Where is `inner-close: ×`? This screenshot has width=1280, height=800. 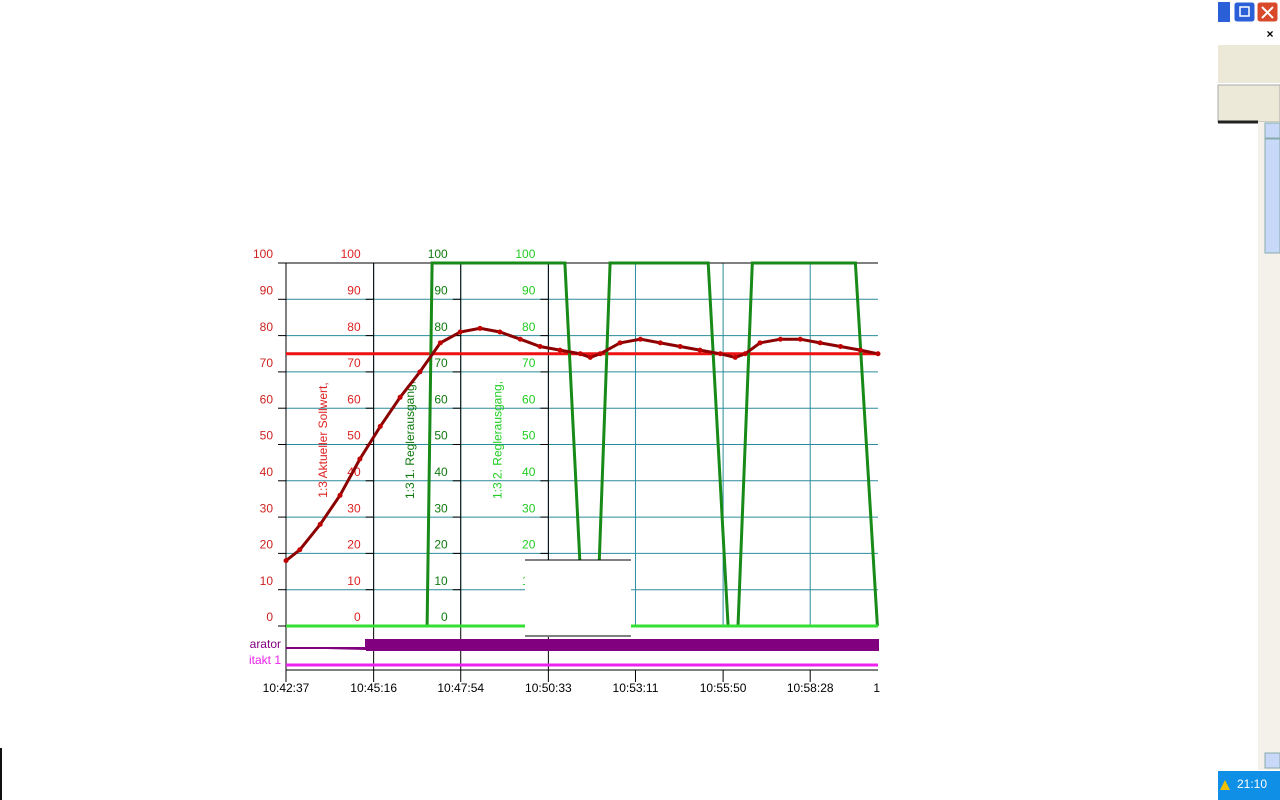 inner-close: × is located at coordinates (1269, 34).